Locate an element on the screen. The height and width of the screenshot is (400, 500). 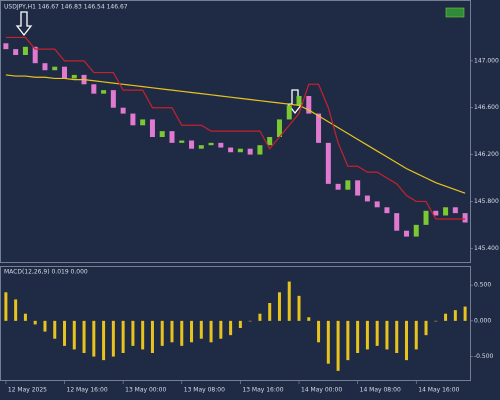
x-tick-label: 13 May 00:00 is located at coordinates (145, 390).